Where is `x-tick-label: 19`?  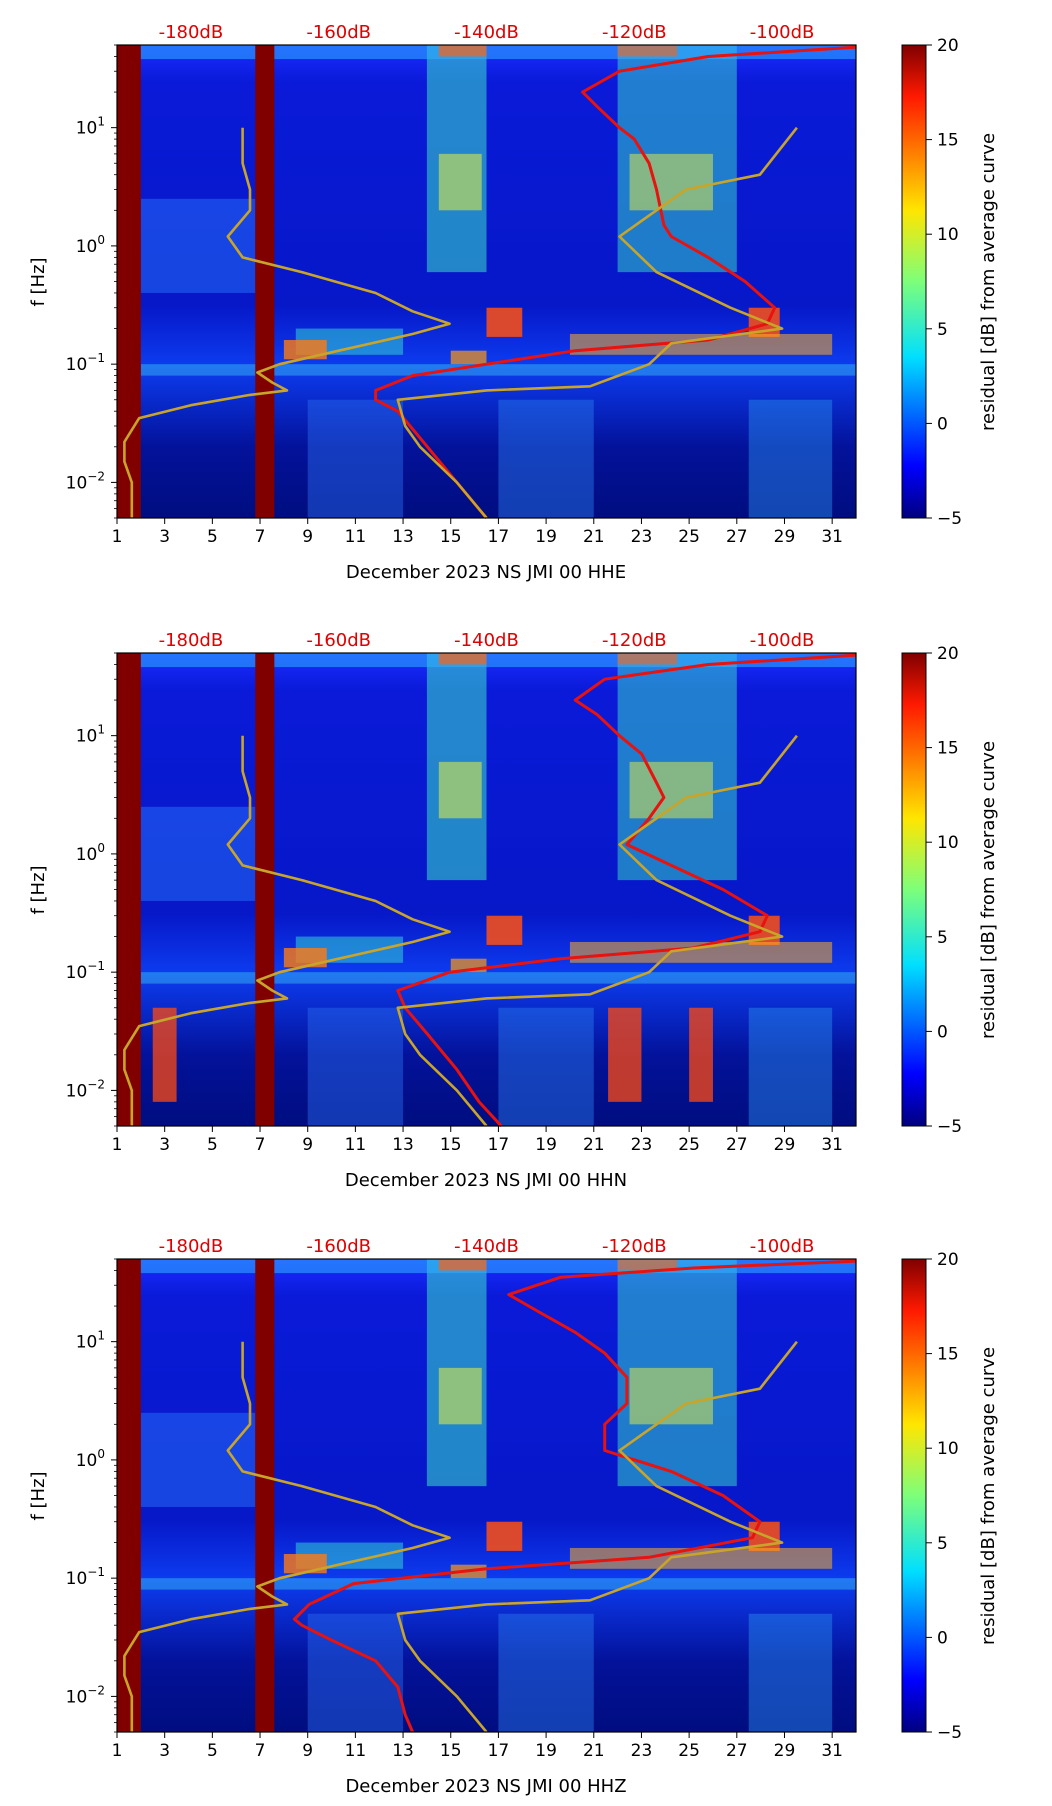
x-tick-label: 19 is located at coordinates (546, 537).